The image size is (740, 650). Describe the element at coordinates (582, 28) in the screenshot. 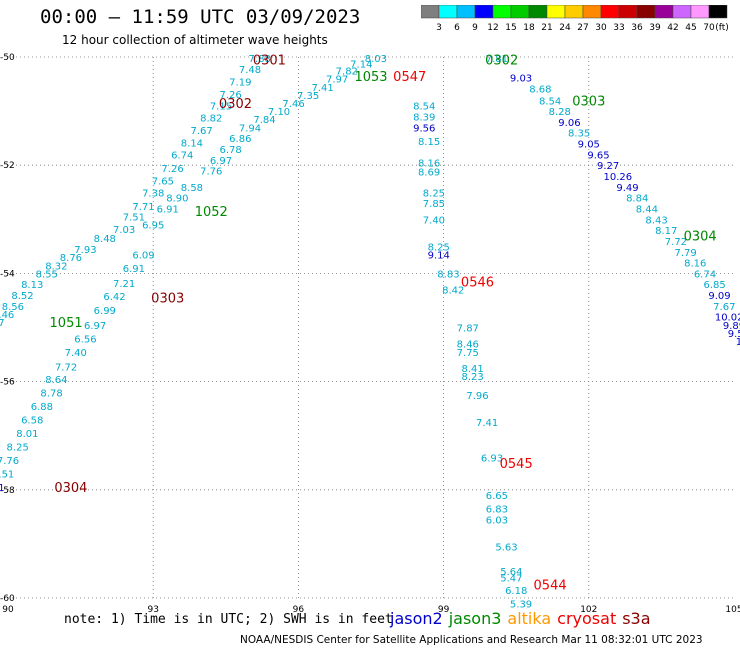

I see `colorbar-tick-label: 27` at that location.